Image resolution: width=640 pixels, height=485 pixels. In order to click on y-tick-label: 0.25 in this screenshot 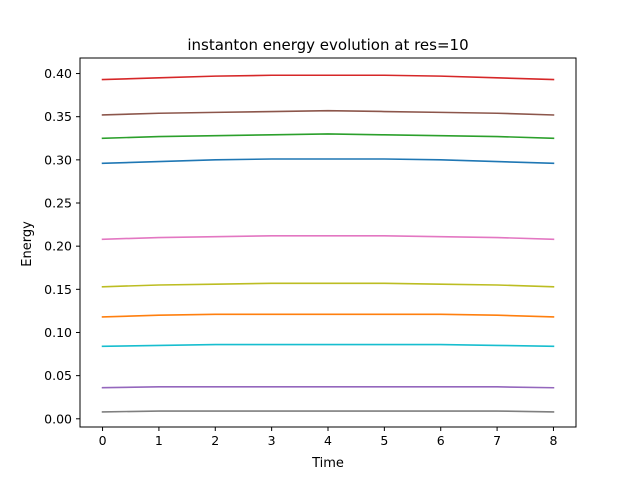, I will do `click(58, 203)`.